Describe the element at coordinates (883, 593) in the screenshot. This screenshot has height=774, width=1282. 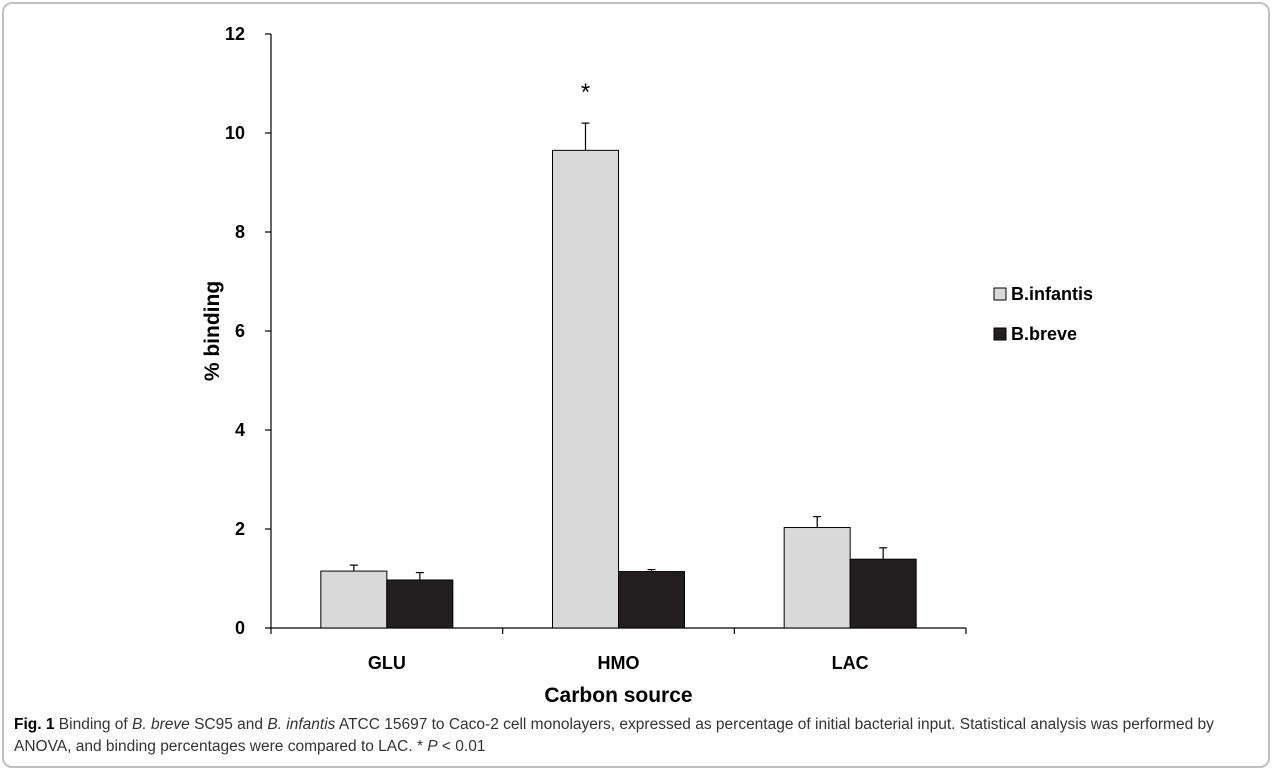
I see `bar-bbreve-lac` at that location.